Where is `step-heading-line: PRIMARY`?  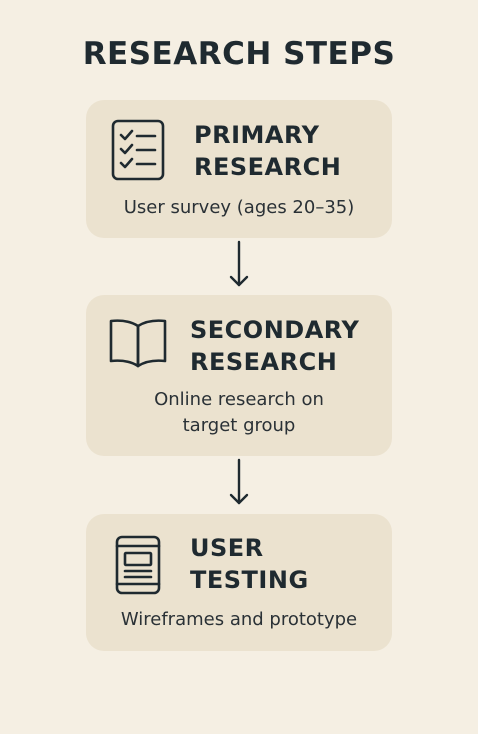 step-heading-line: PRIMARY is located at coordinates (257, 135).